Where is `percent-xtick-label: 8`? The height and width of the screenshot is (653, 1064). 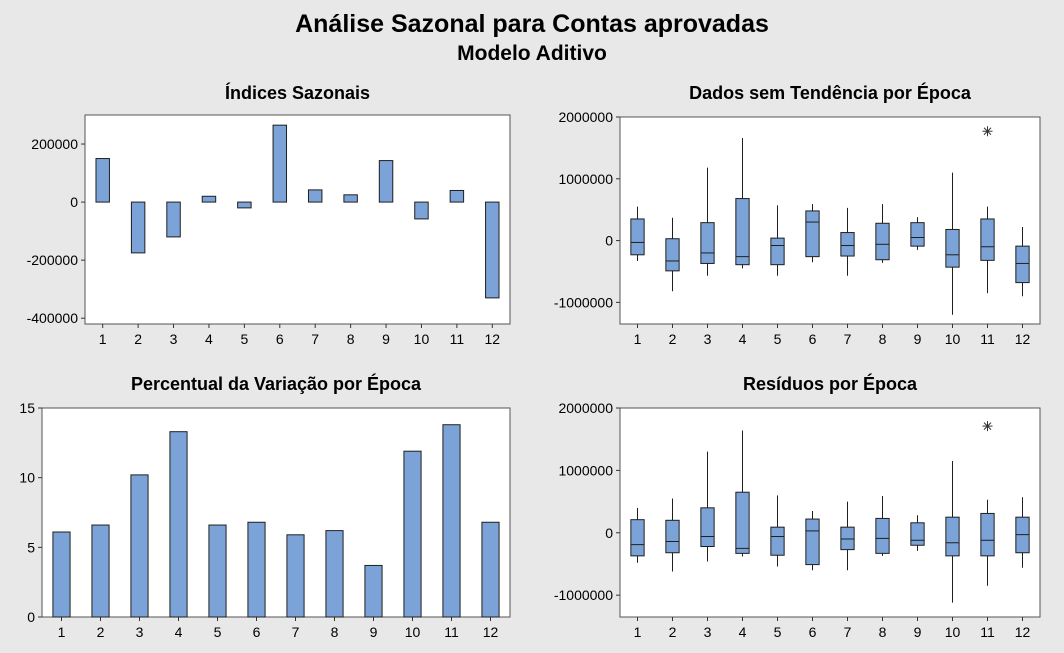
percent-xtick-label: 8 is located at coordinates (335, 632).